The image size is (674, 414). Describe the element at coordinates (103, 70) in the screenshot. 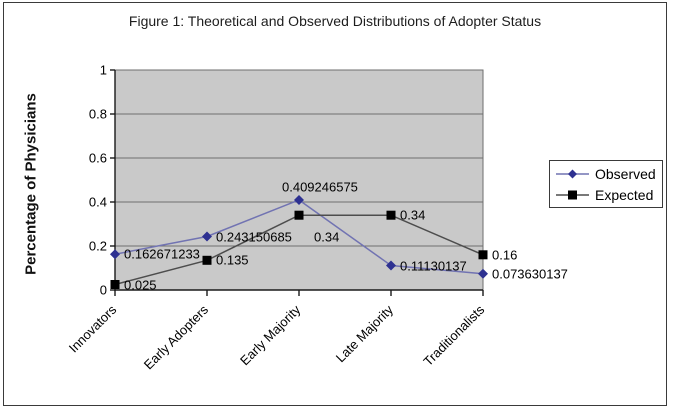

I see `y-tick-label: 1` at that location.